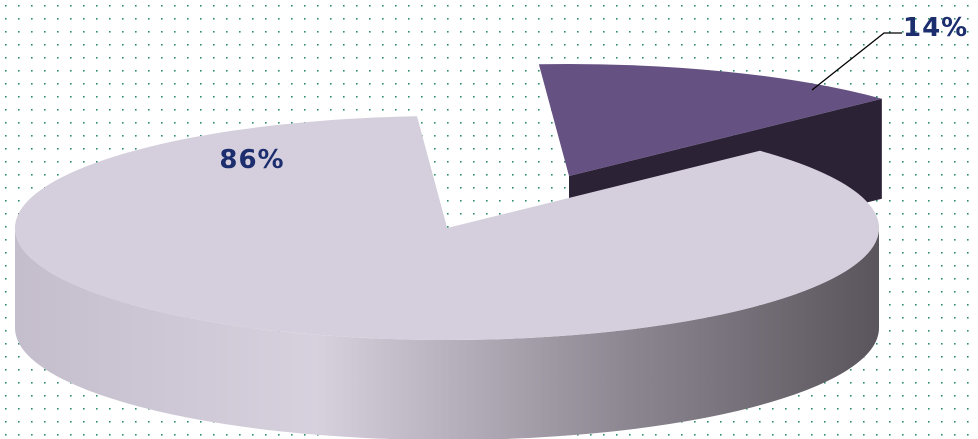 Image resolution: width=978 pixels, height=439 pixels. What do you see at coordinates (710, 120) in the screenshot?
I see `pie-slice-2-top` at bounding box center [710, 120].